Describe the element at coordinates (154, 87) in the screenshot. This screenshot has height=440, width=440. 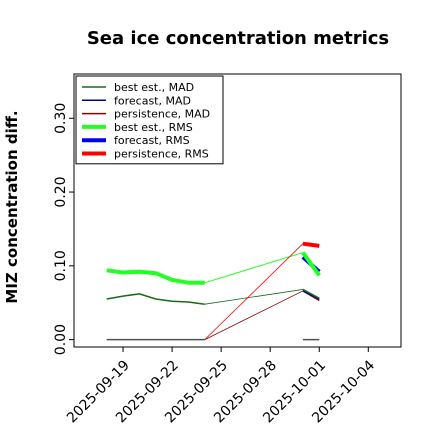
I see `legend-label-0: best est., MAD` at that location.